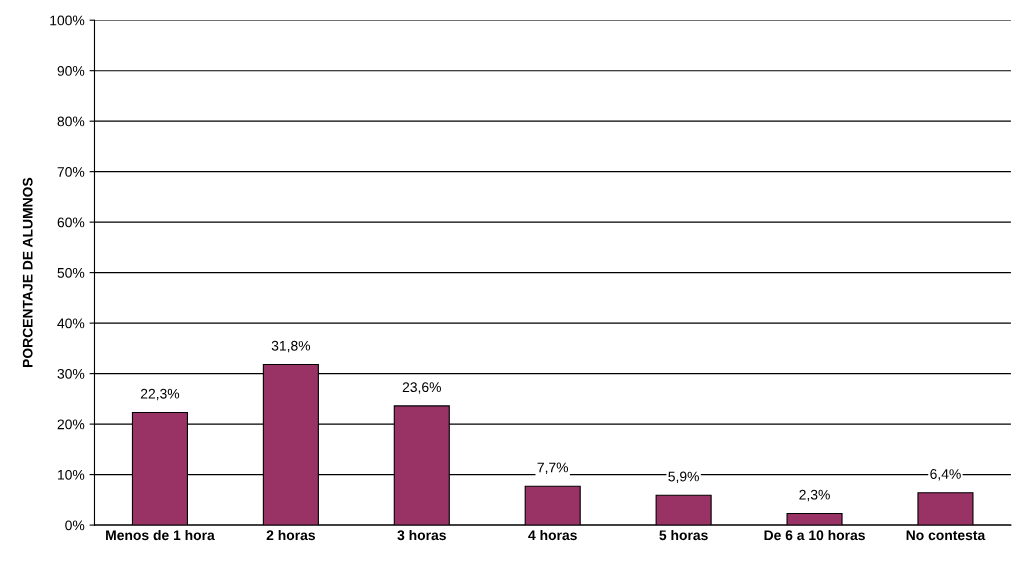 Image resolution: width=1016 pixels, height=577 pixels. What do you see at coordinates (160, 394) in the screenshot?
I see `data-label: 22,3%` at bounding box center [160, 394].